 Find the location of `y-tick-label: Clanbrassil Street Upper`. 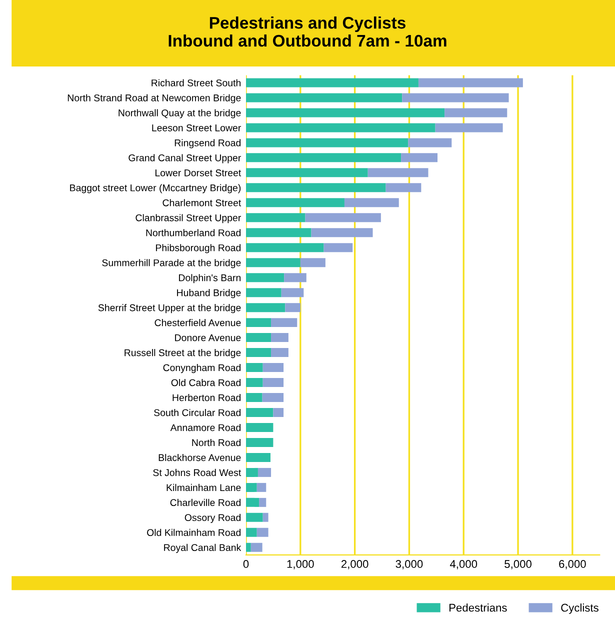

y-tick-label: Clanbrassil Street Upper is located at coordinates (188, 219).